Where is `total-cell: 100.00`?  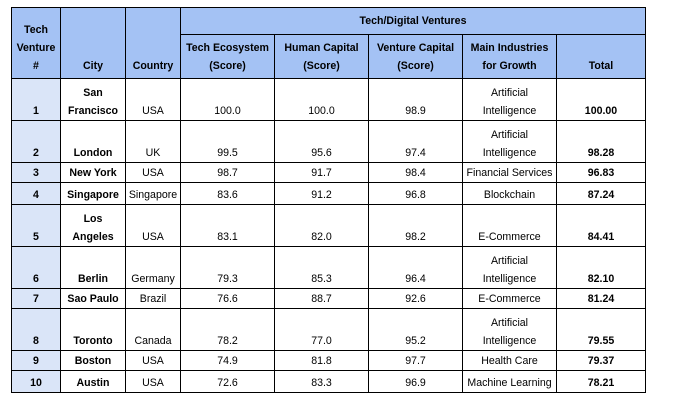
total-cell: 100.00 is located at coordinates (601, 99).